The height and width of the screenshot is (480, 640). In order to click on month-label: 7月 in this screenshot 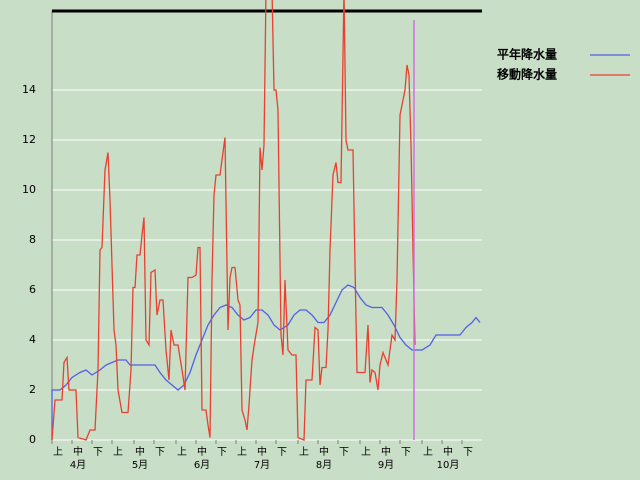, I will do `click(262, 465)`.